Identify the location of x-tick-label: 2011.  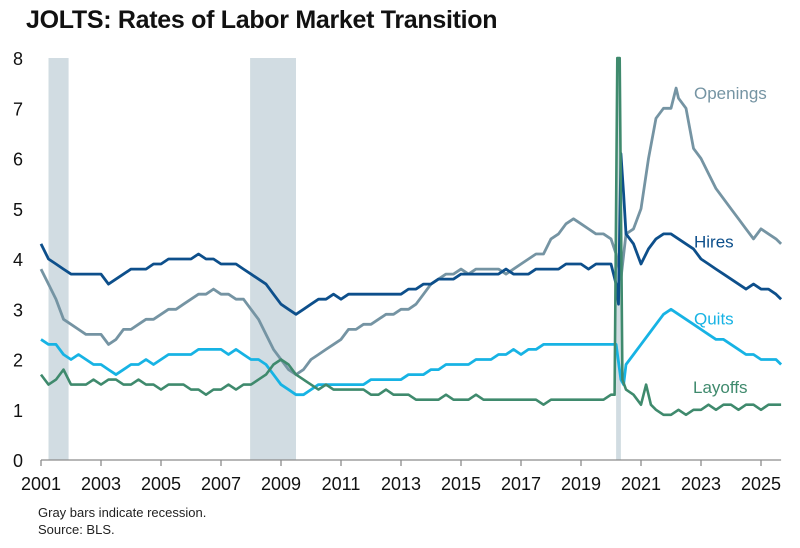
(341, 484).